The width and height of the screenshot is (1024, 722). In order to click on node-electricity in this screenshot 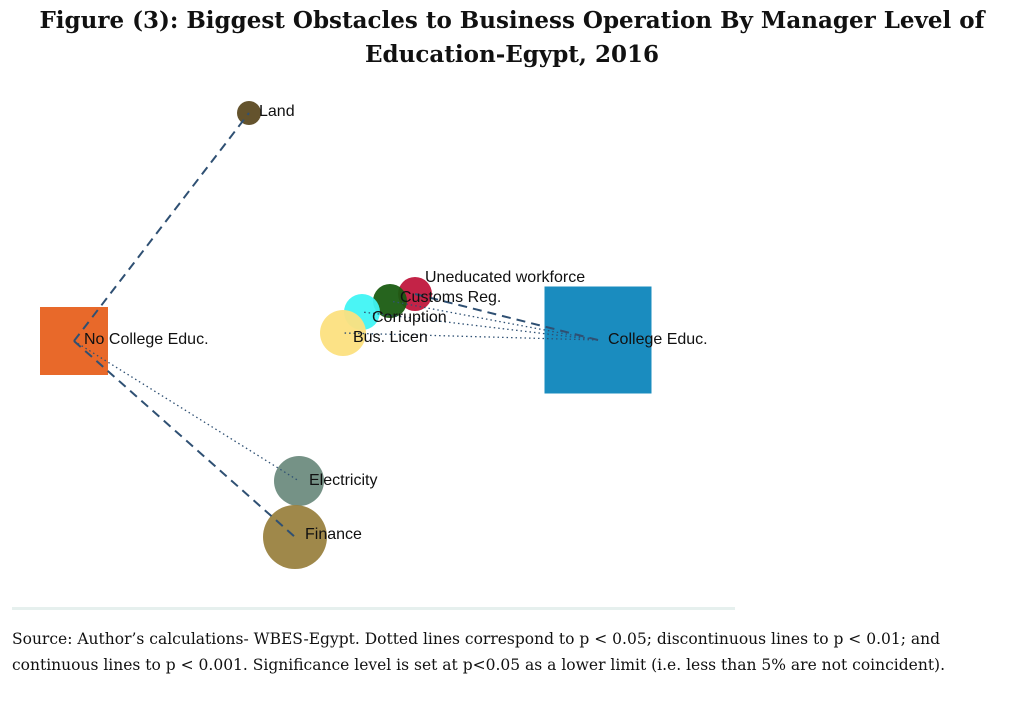, I will do `click(299, 481)`.